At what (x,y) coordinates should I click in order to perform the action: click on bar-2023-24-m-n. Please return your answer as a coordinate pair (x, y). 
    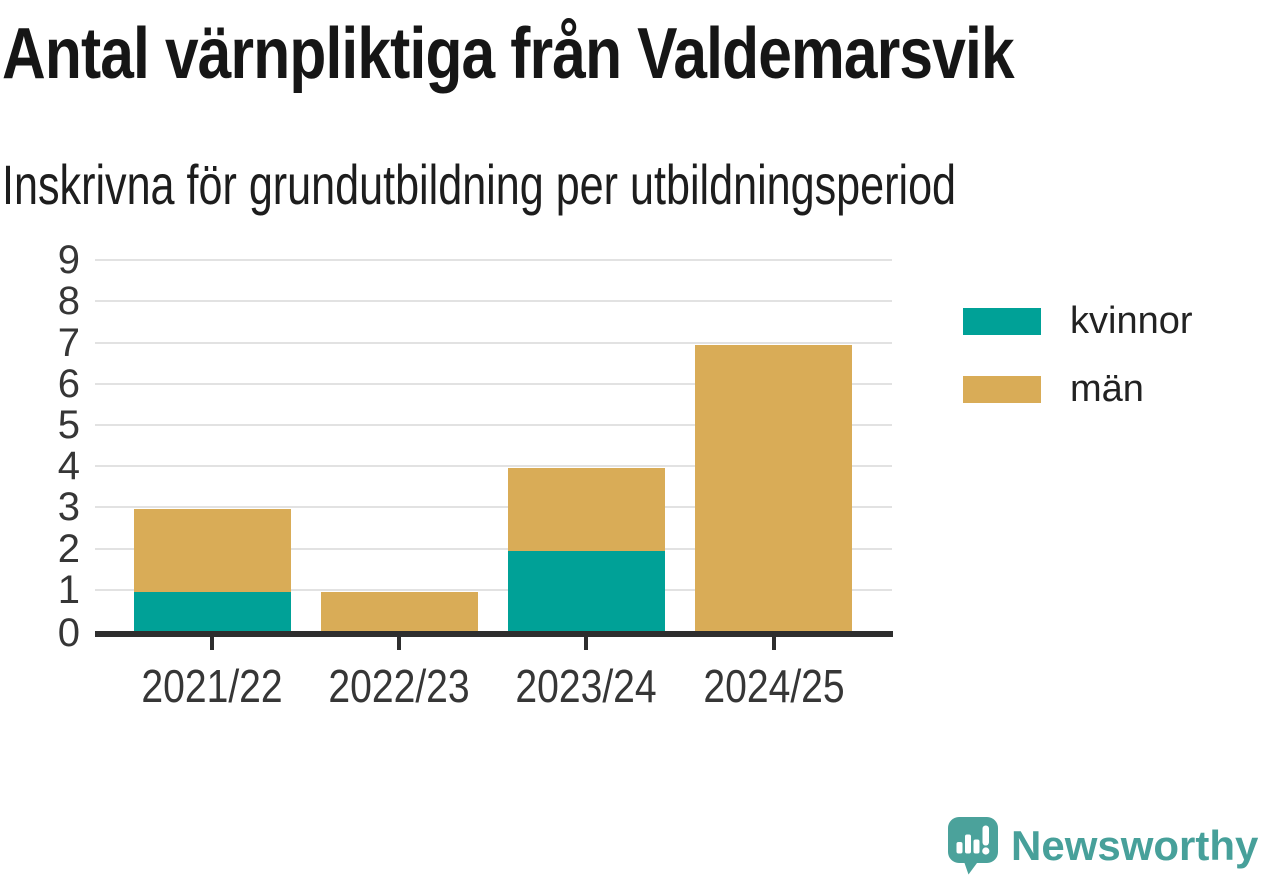
    Looking at the image, I should click on (586, 509).